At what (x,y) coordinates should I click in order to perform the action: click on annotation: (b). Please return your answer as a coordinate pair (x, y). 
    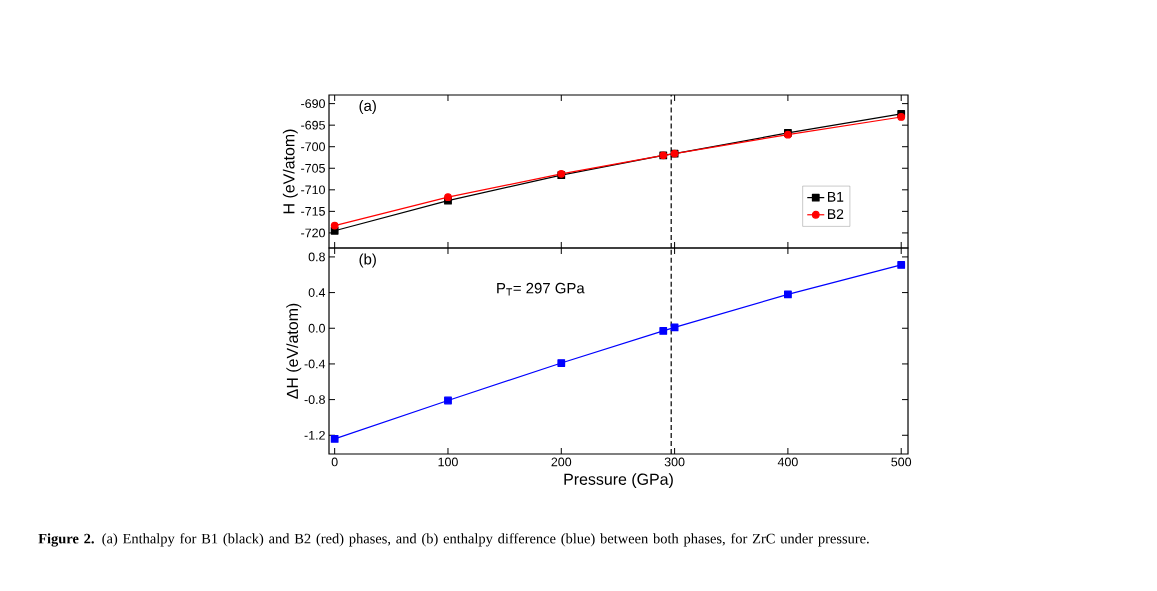
    Looking at the image, I should click on (367, 260).